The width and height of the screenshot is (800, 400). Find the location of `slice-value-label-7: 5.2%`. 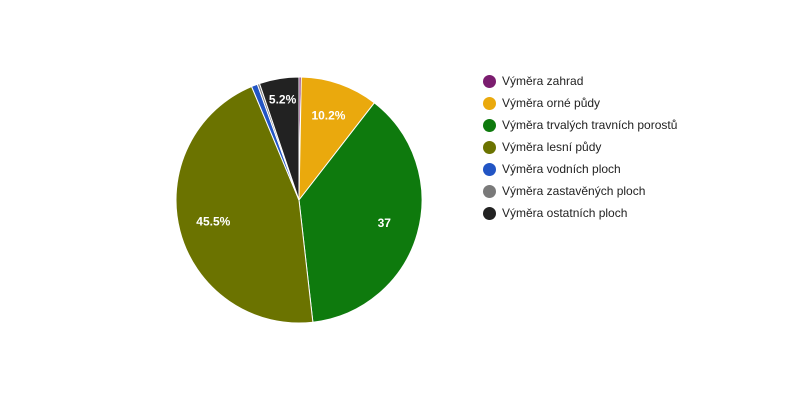

slice-value-label-7: 5.2% is located at coordinates (283, 100).